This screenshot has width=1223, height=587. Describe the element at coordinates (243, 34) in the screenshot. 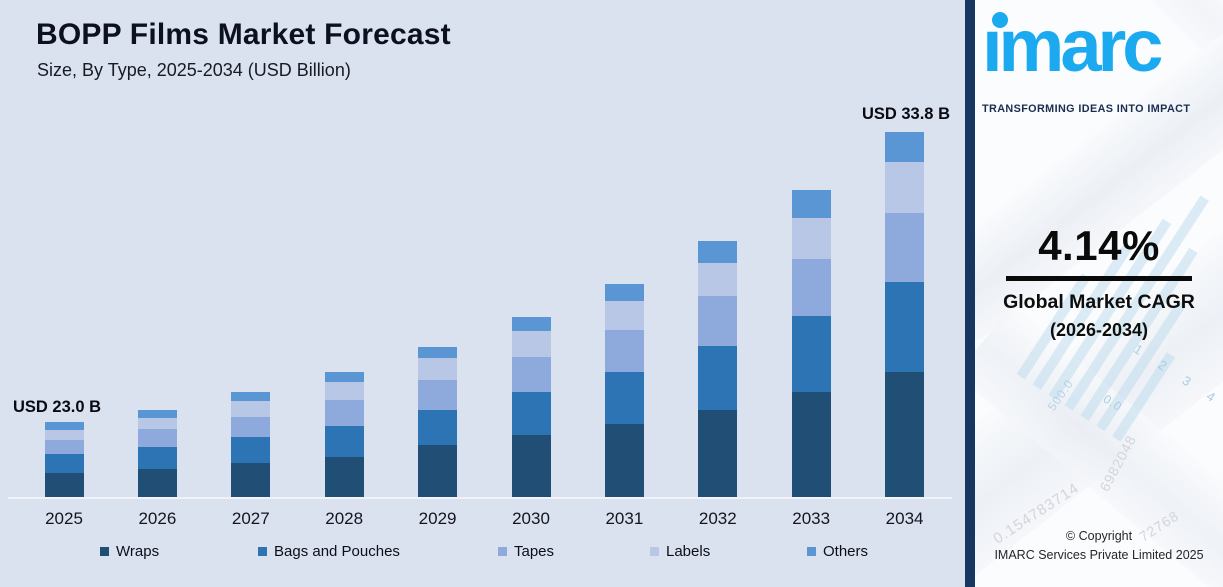

I see `chart-title: BOPP Films Market Forecast` at that location.